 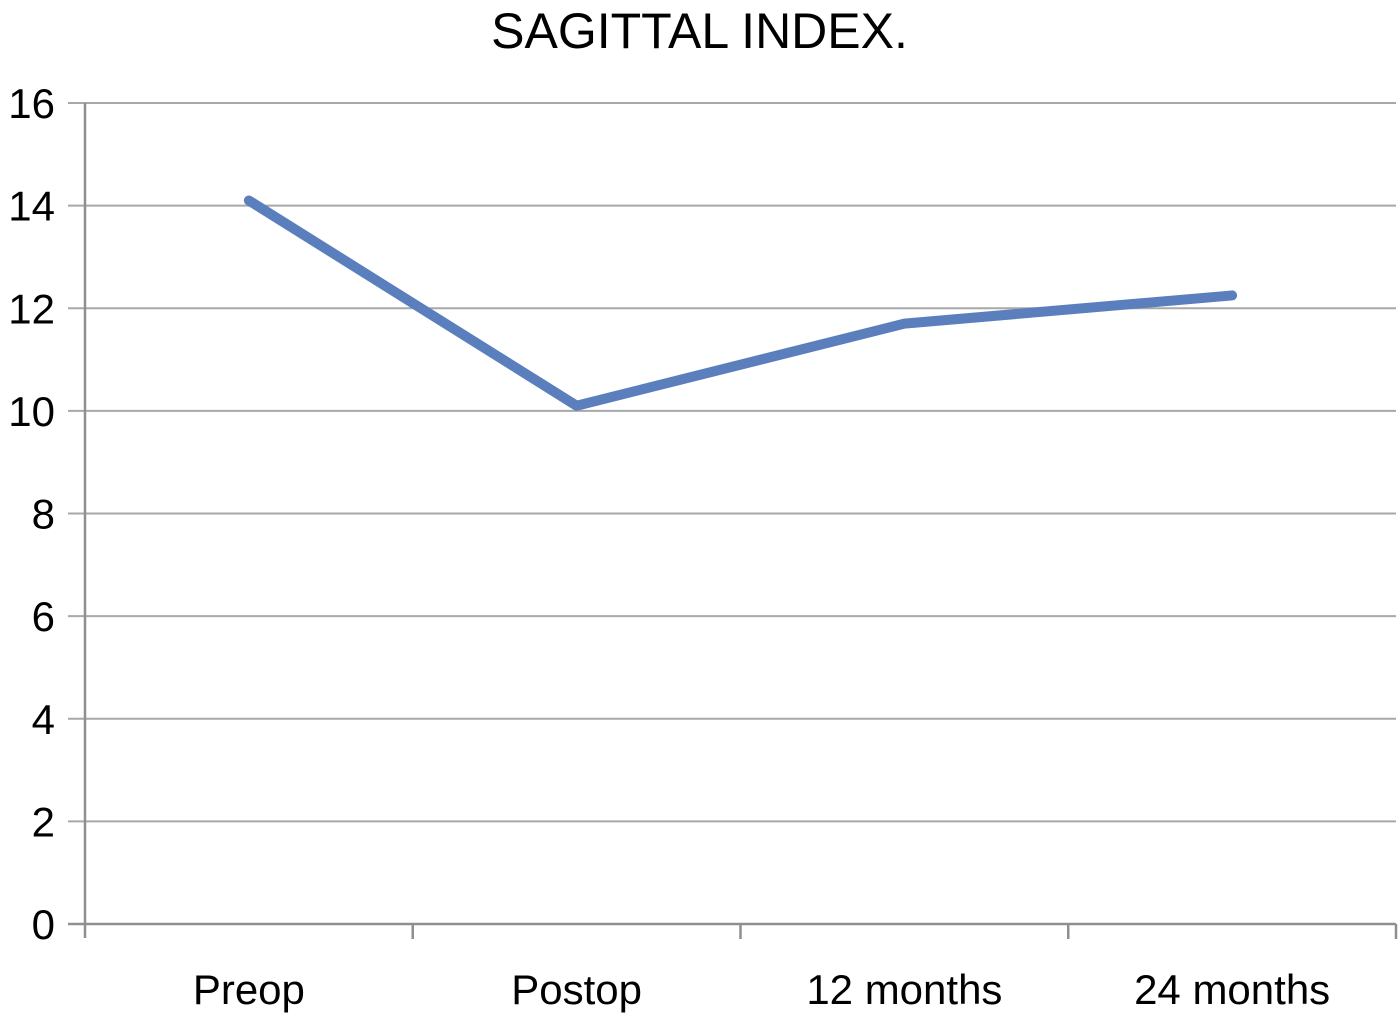 I want to click on y-tick-label: 16, so click(x=31, y=103).